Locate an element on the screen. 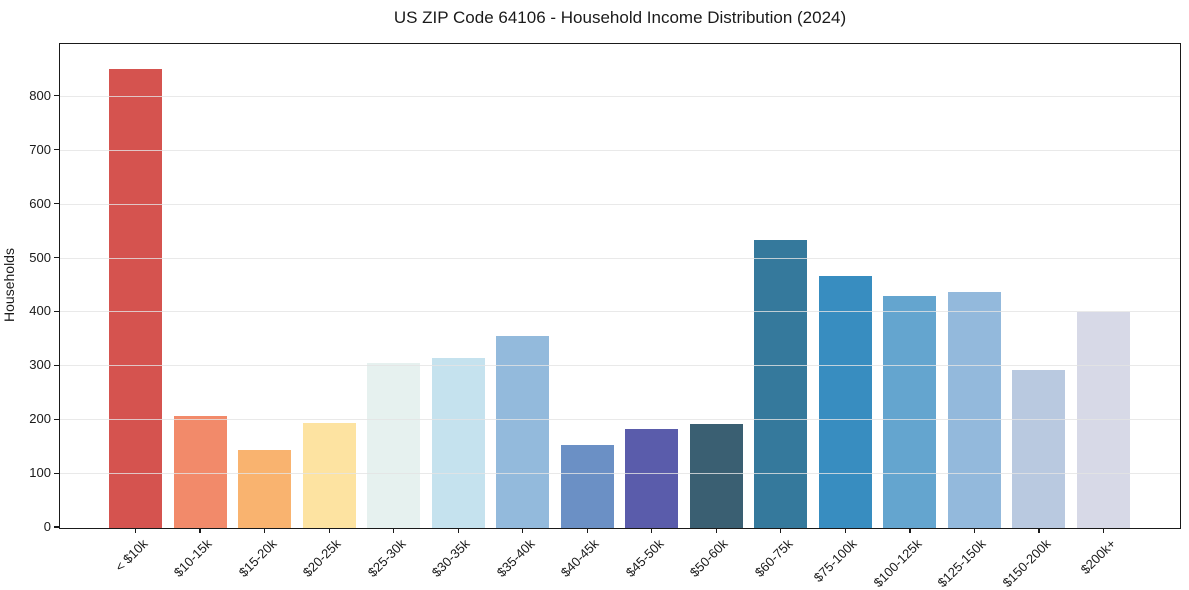 This screenshot has width=1189, height=590. x-tick-label: $35-40k is located at coordinates (515, 558).